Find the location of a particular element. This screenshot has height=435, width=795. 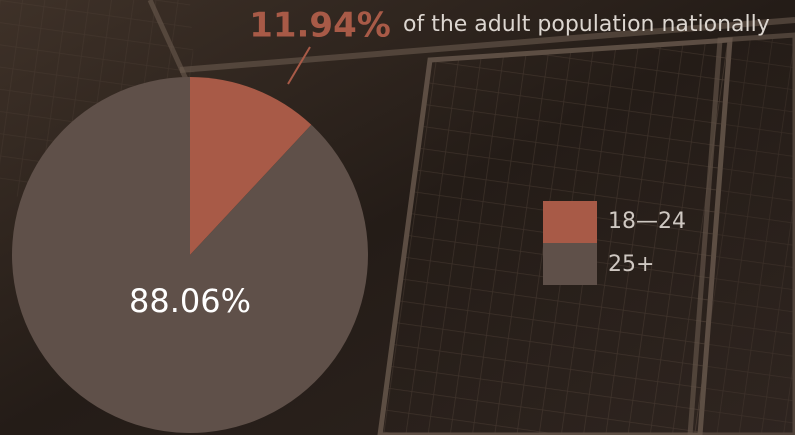

legend: 18—24 25+ is located at coordinates (614, 243).